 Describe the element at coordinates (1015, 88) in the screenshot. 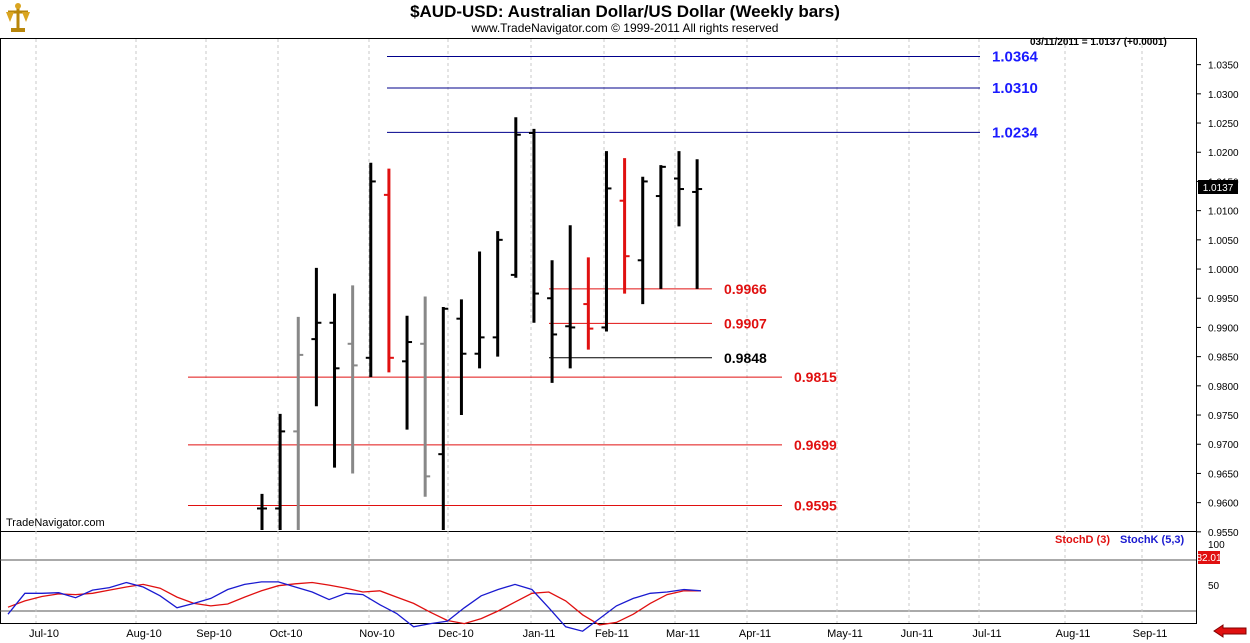

I see `level-label: 1.0310` at that location.